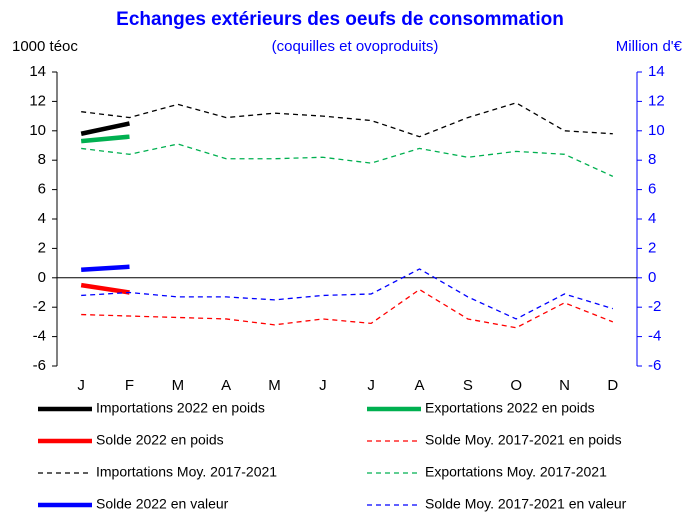 This screenshot has width=684, height=515. Describe the element at coordinates (37, 71) in the screenshot. I see `y-tick-label: 14` at that location.